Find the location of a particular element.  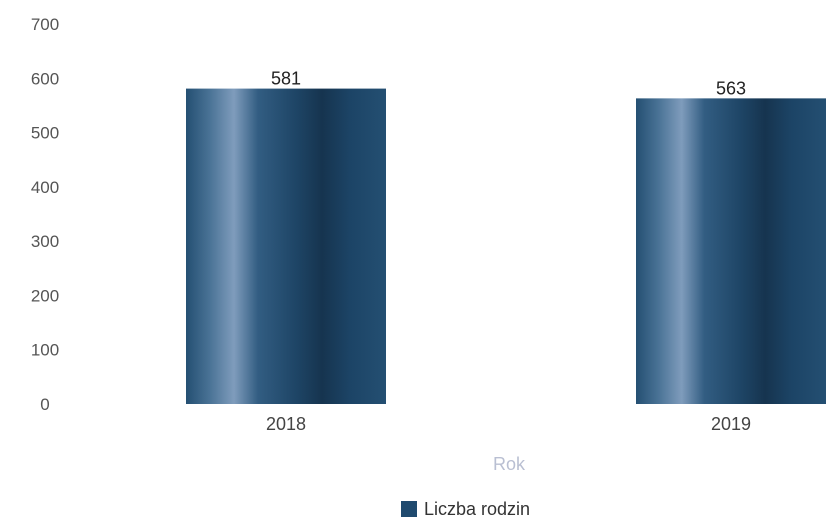

x-tick-label-2019: 2019 is located at coordinates (731, 424).